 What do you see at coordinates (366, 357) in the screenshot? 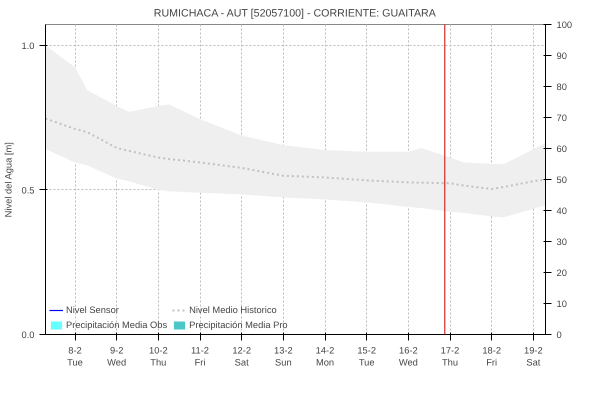
I see `x-tick-label: 15-2 Tue` at bounding box center [366, 357].